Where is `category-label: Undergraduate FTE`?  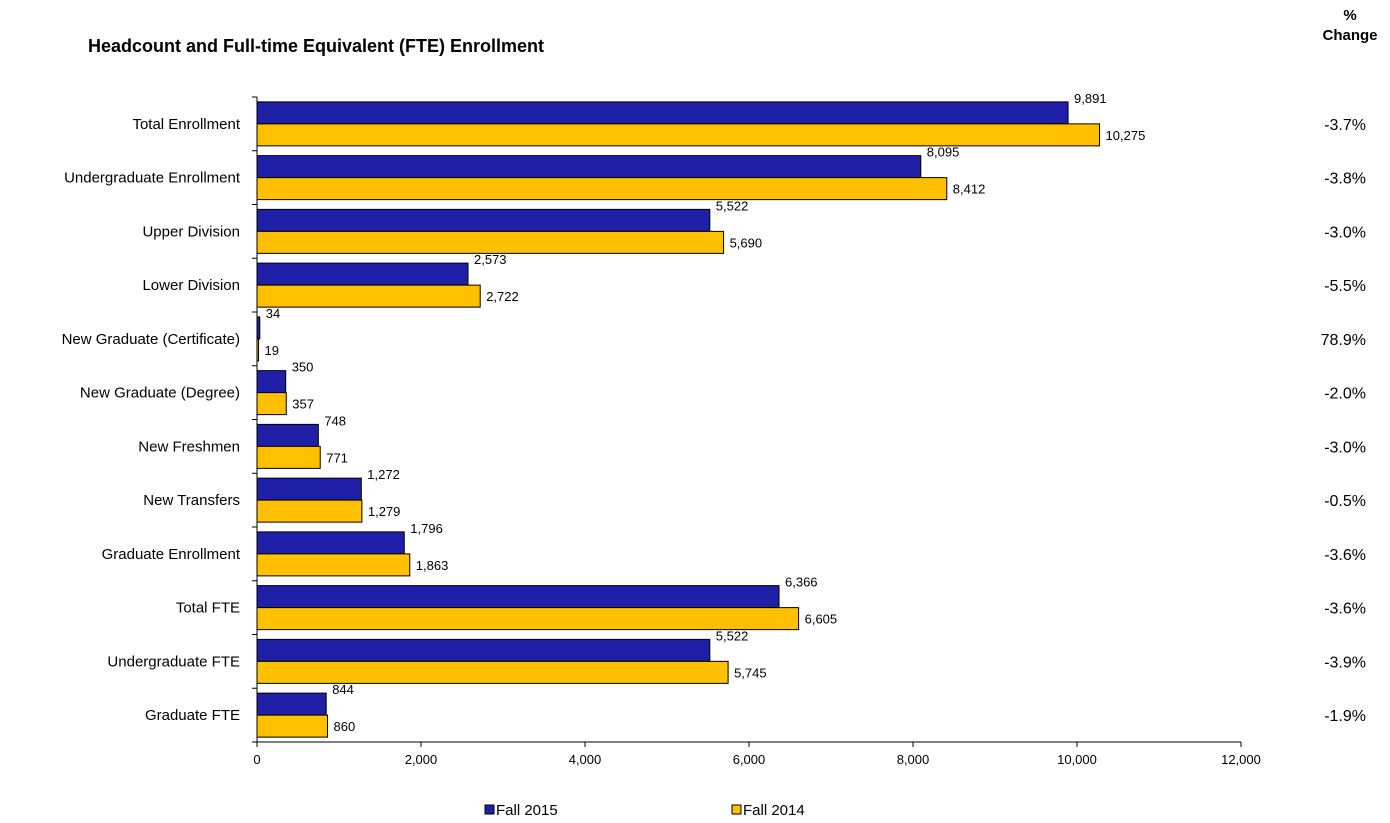 category-label: Undergraduate FTE is located at coordinates (173, 661).